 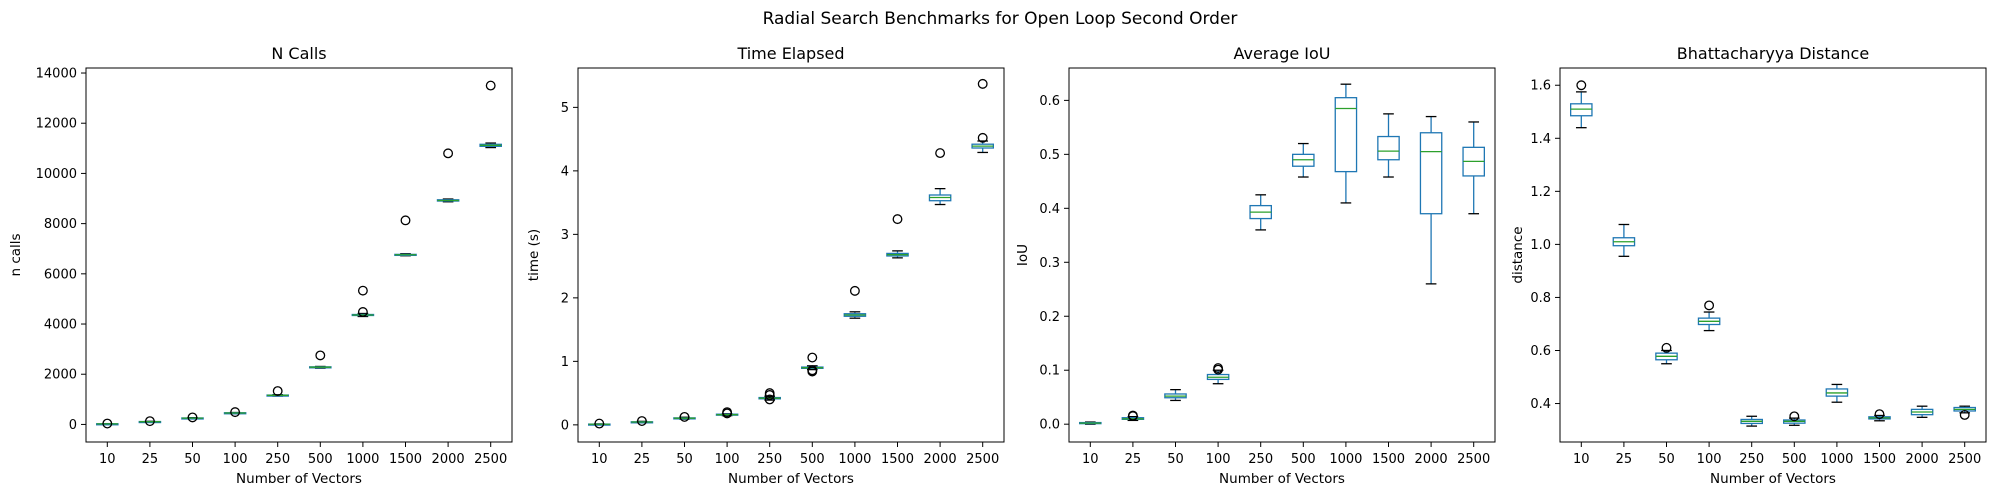 I want to click on y-tick-label: 4, so click(x=565, y=171).